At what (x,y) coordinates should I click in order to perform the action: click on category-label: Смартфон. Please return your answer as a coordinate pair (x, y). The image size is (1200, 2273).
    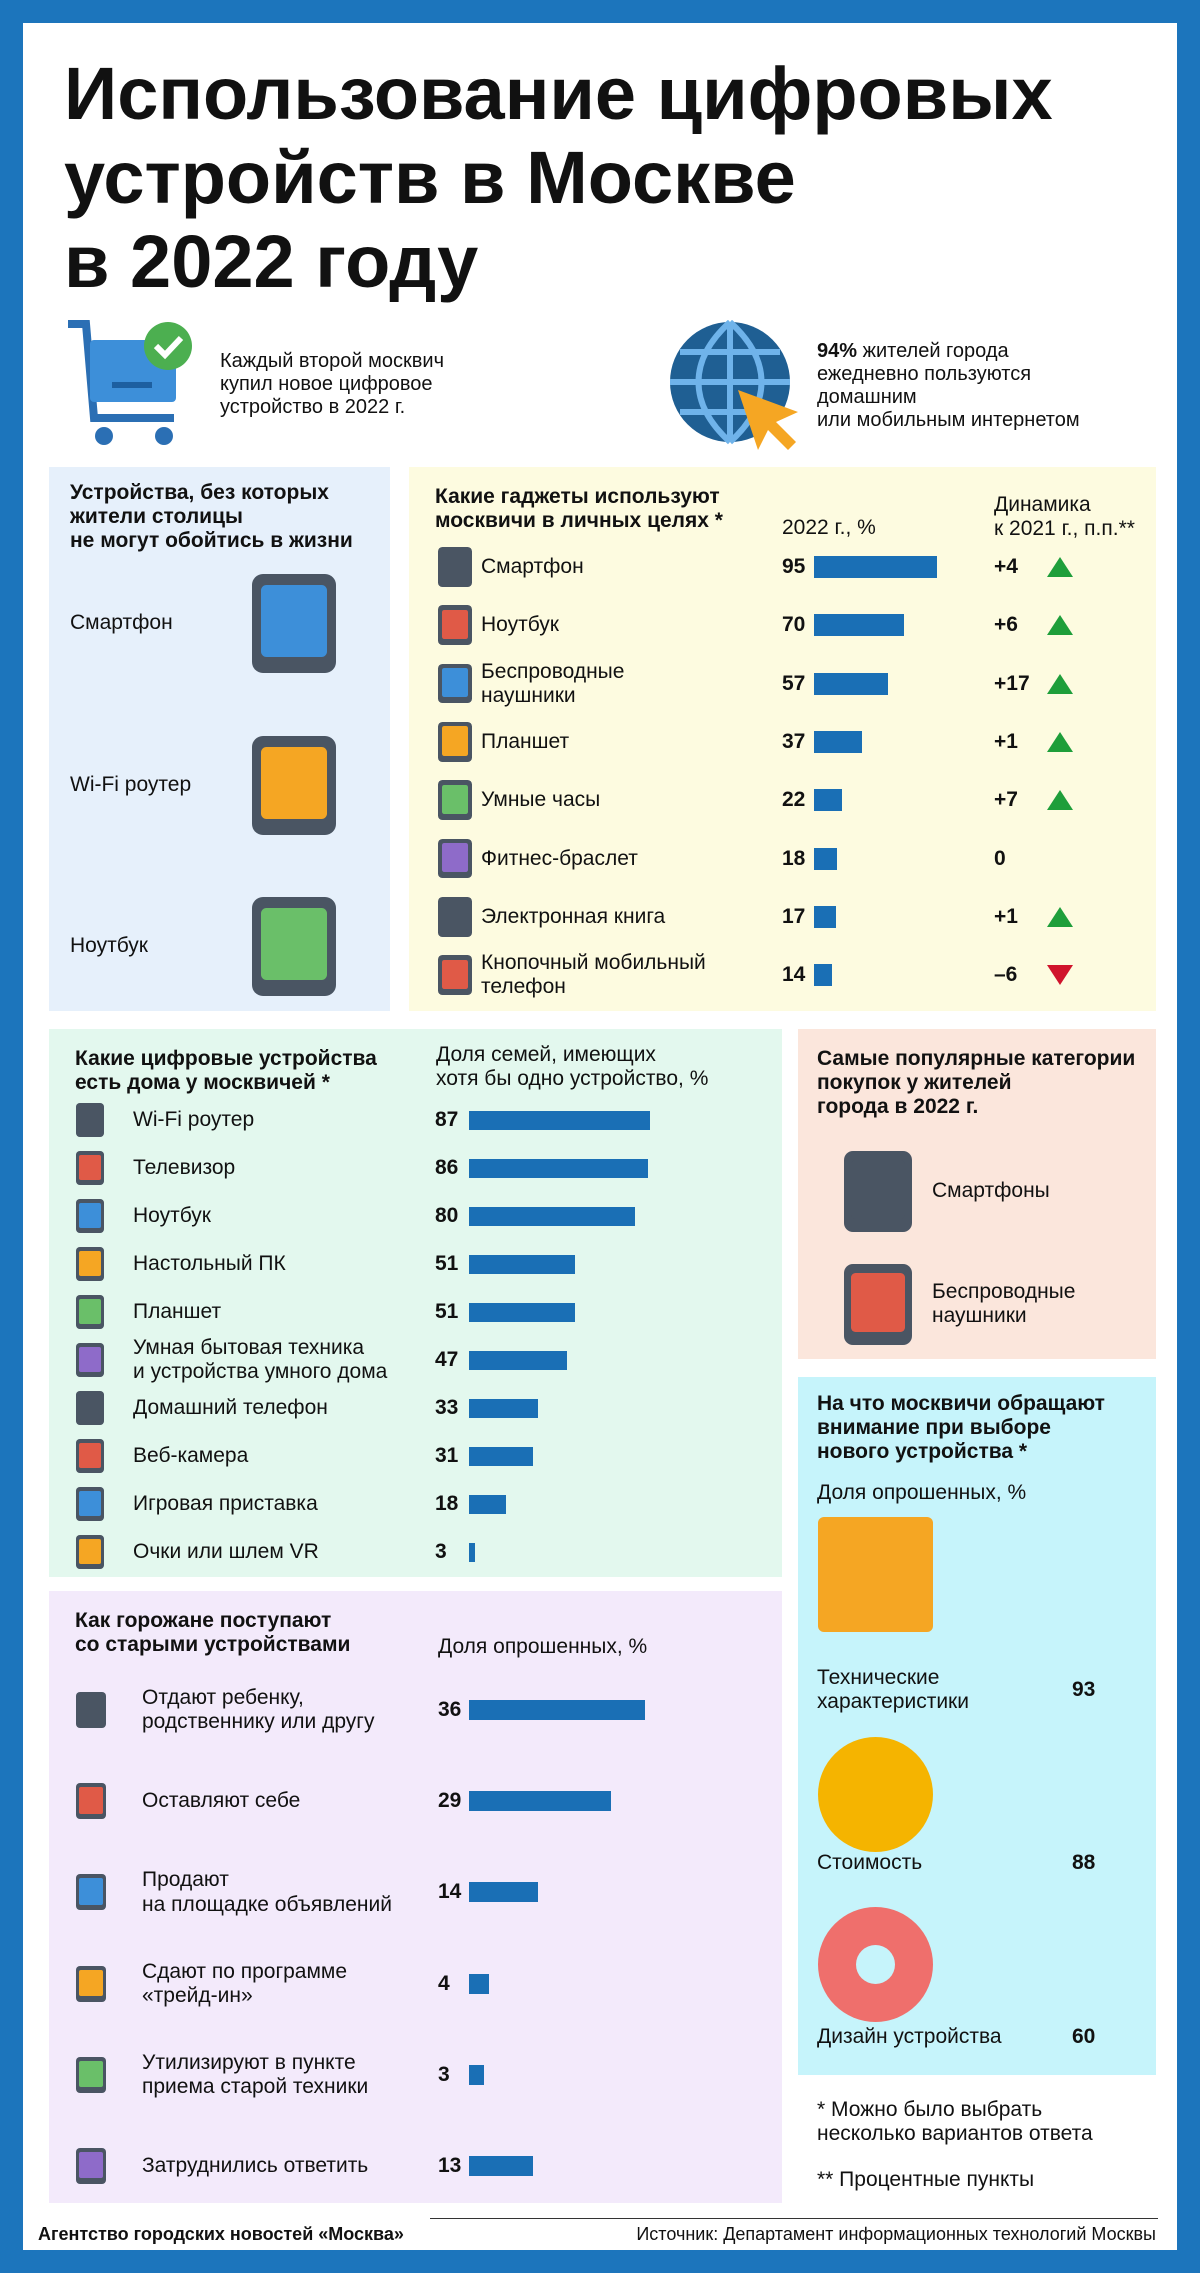
    Looking at the image, I should click on (532, 566).